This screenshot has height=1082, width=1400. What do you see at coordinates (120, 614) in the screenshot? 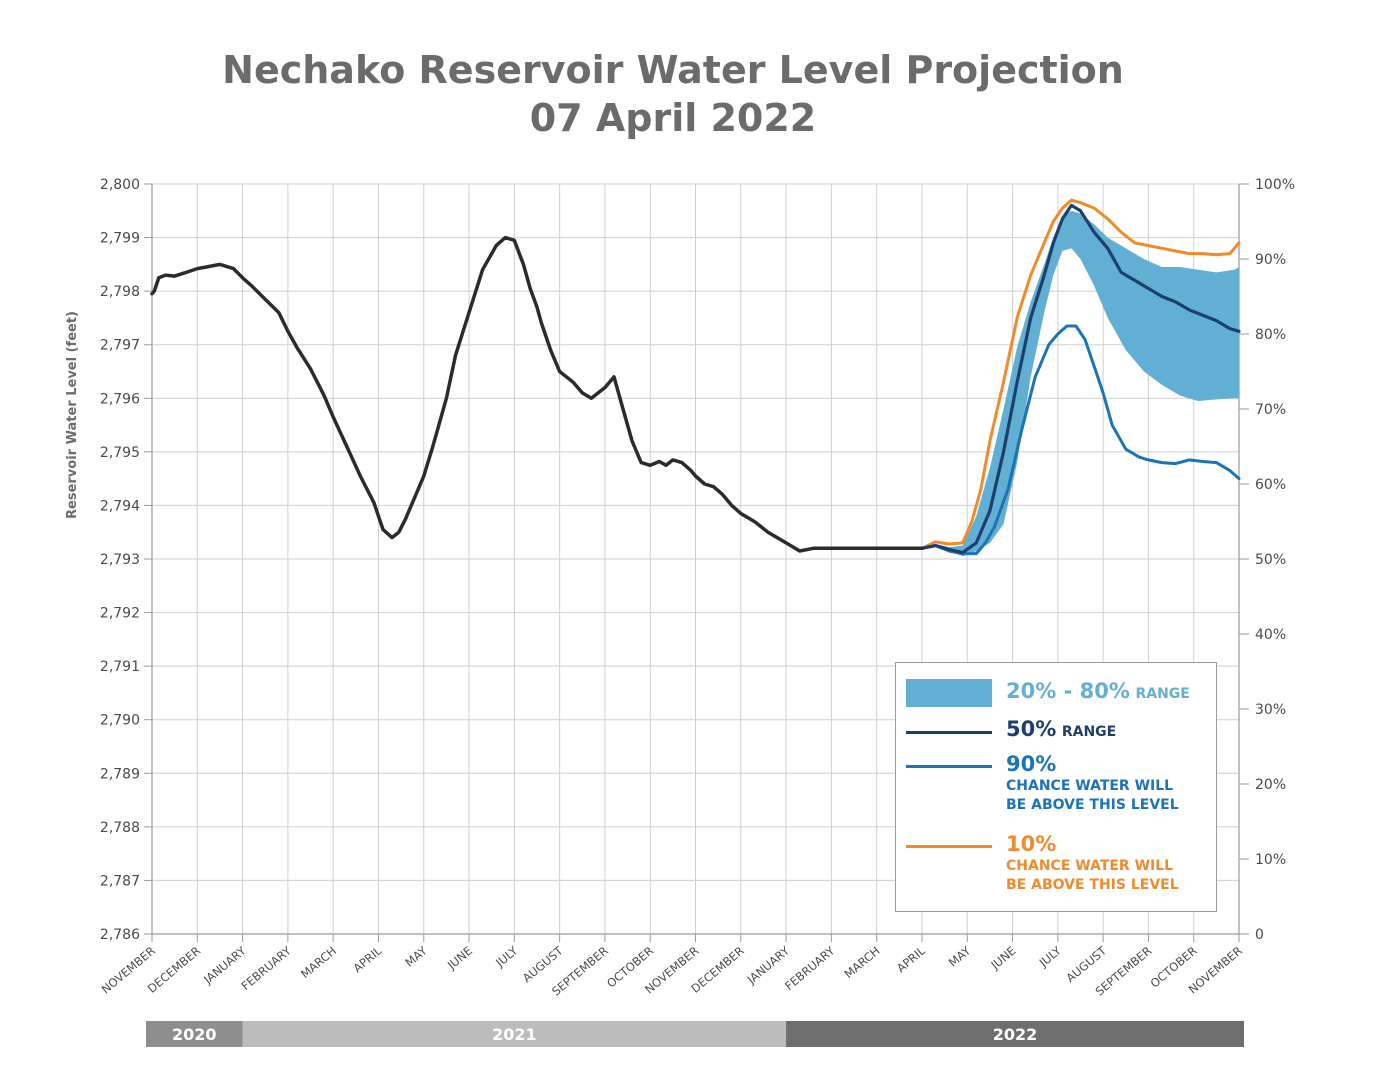
I see `y-tick-label: 2,792` at bounding box center [120, 614].